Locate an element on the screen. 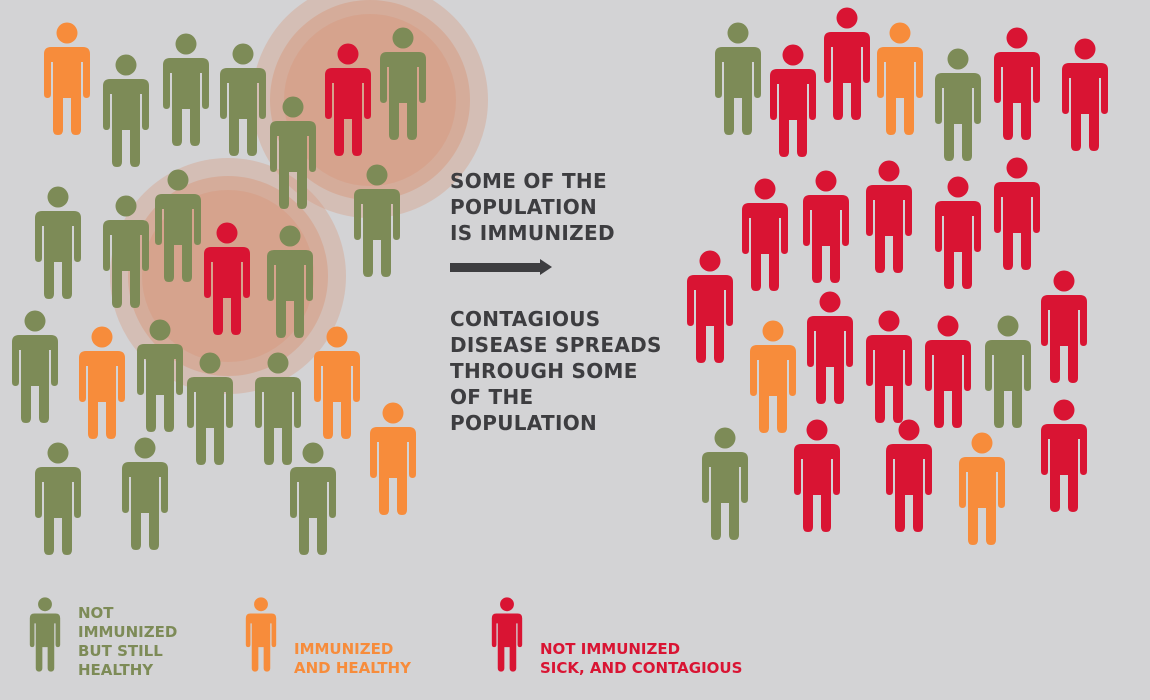  caption-line: SOME OF THE is located at coordinates (528, 181).